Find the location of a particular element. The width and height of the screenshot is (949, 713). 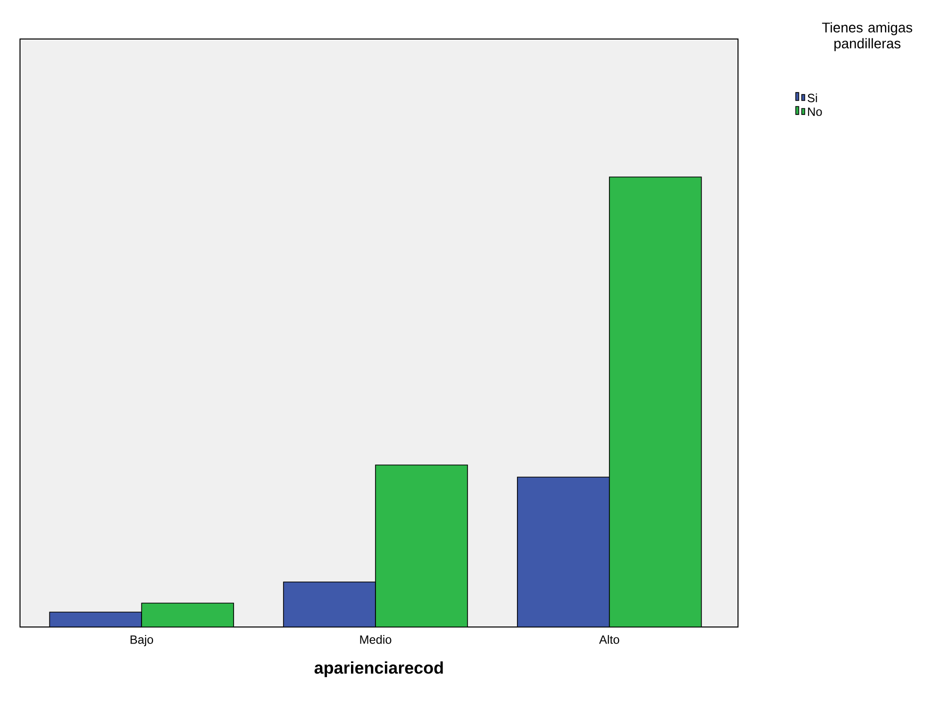

legend-label: No is located at coordinates (815, 112).